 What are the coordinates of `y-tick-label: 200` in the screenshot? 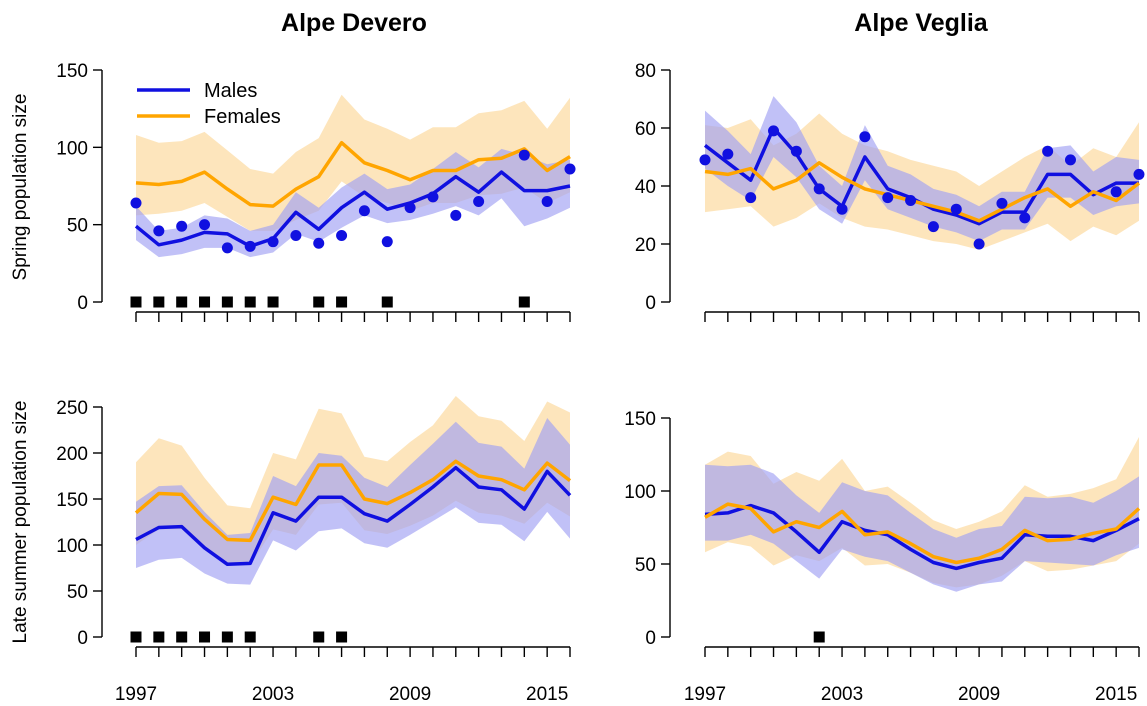 It's located at (72, 454).